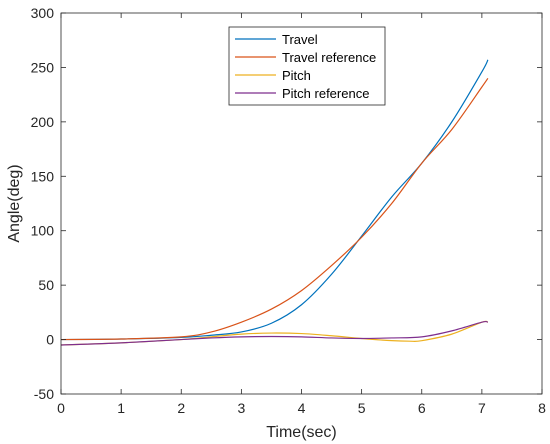 Image resolution: width=550 pixels, height=444 pixels. What do you see at coordinates (181, 408) in the screenshot?
I see `x-tick-label: 2` at bounding box center [181, 408].